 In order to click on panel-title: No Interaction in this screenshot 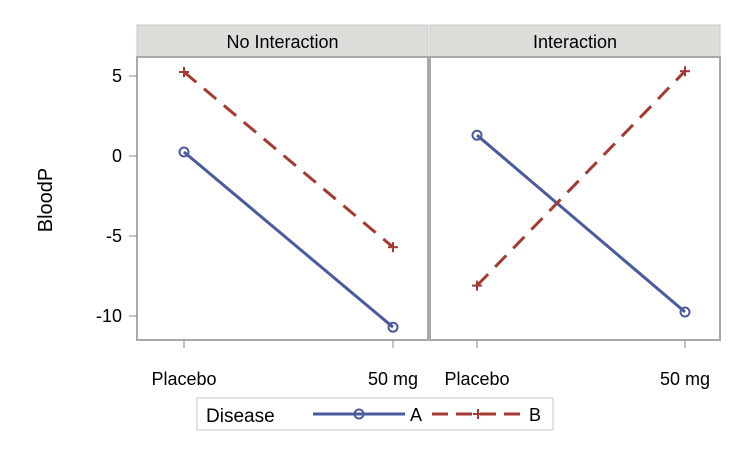, I will do `click(282, 42)`.